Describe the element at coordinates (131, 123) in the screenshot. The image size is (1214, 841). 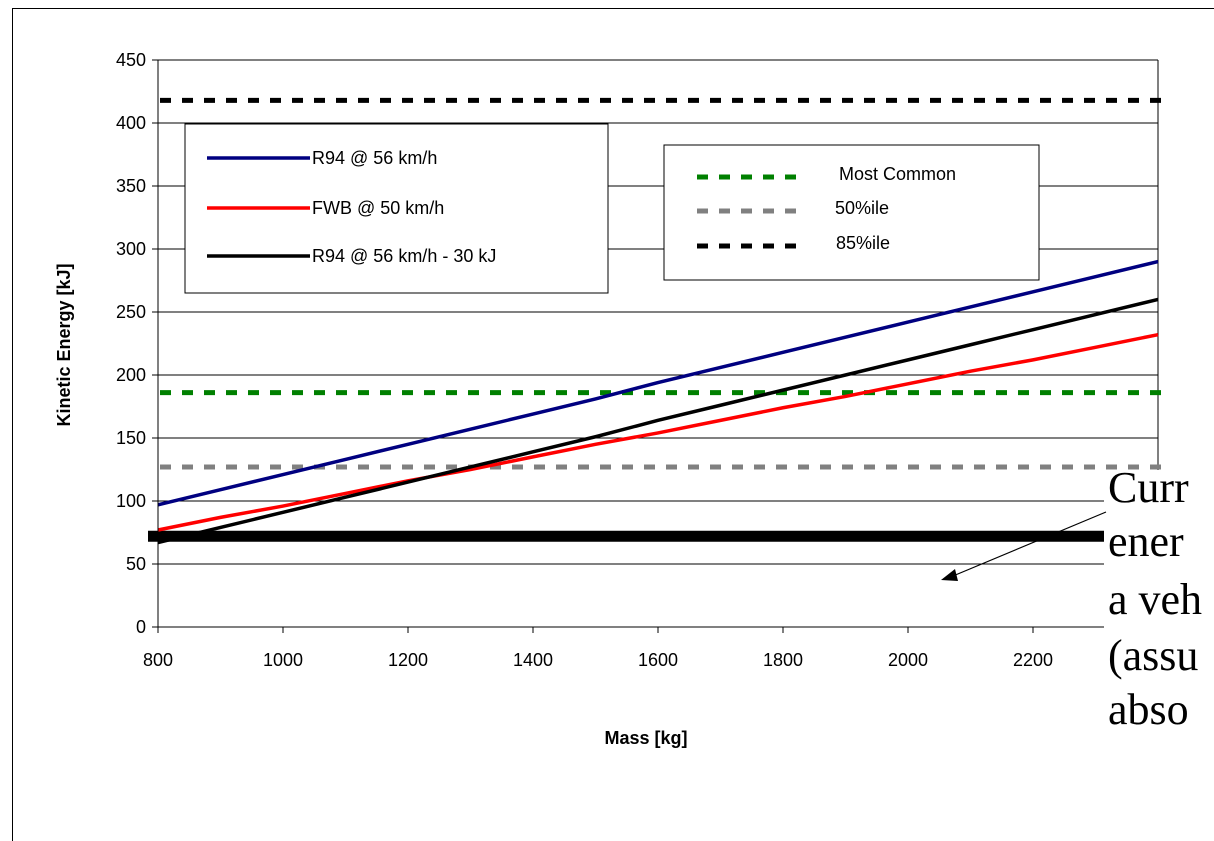
I see `y-tick-label: 400` at that location.